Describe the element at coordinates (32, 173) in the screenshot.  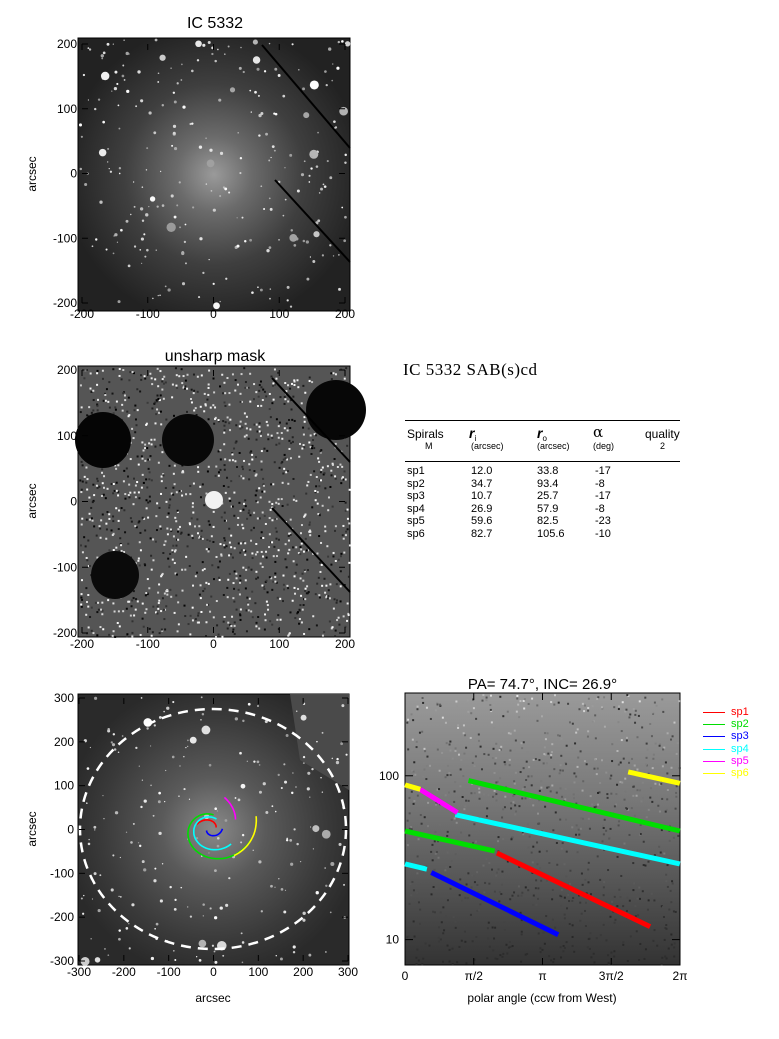
I see `top-ylabel: arcsec` at that location.